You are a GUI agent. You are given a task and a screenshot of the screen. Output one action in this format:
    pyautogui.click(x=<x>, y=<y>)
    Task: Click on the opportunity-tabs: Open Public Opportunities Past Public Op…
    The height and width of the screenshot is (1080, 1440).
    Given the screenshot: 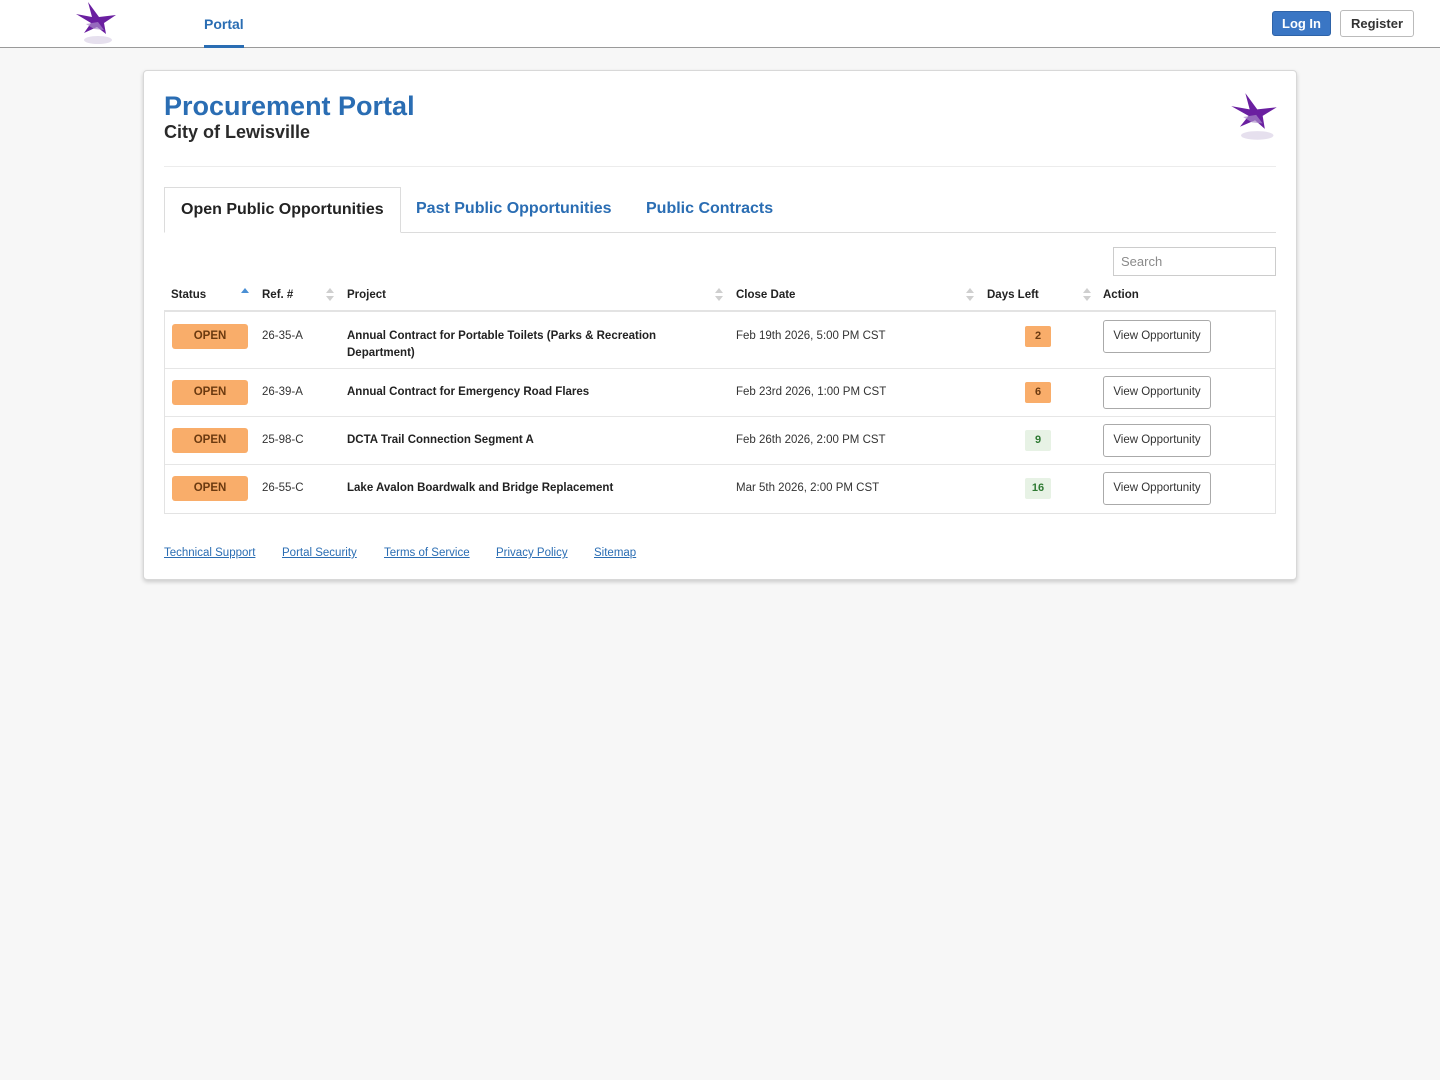 What is the action you would take?
    pyautogui.click(x=720, y=210)
    